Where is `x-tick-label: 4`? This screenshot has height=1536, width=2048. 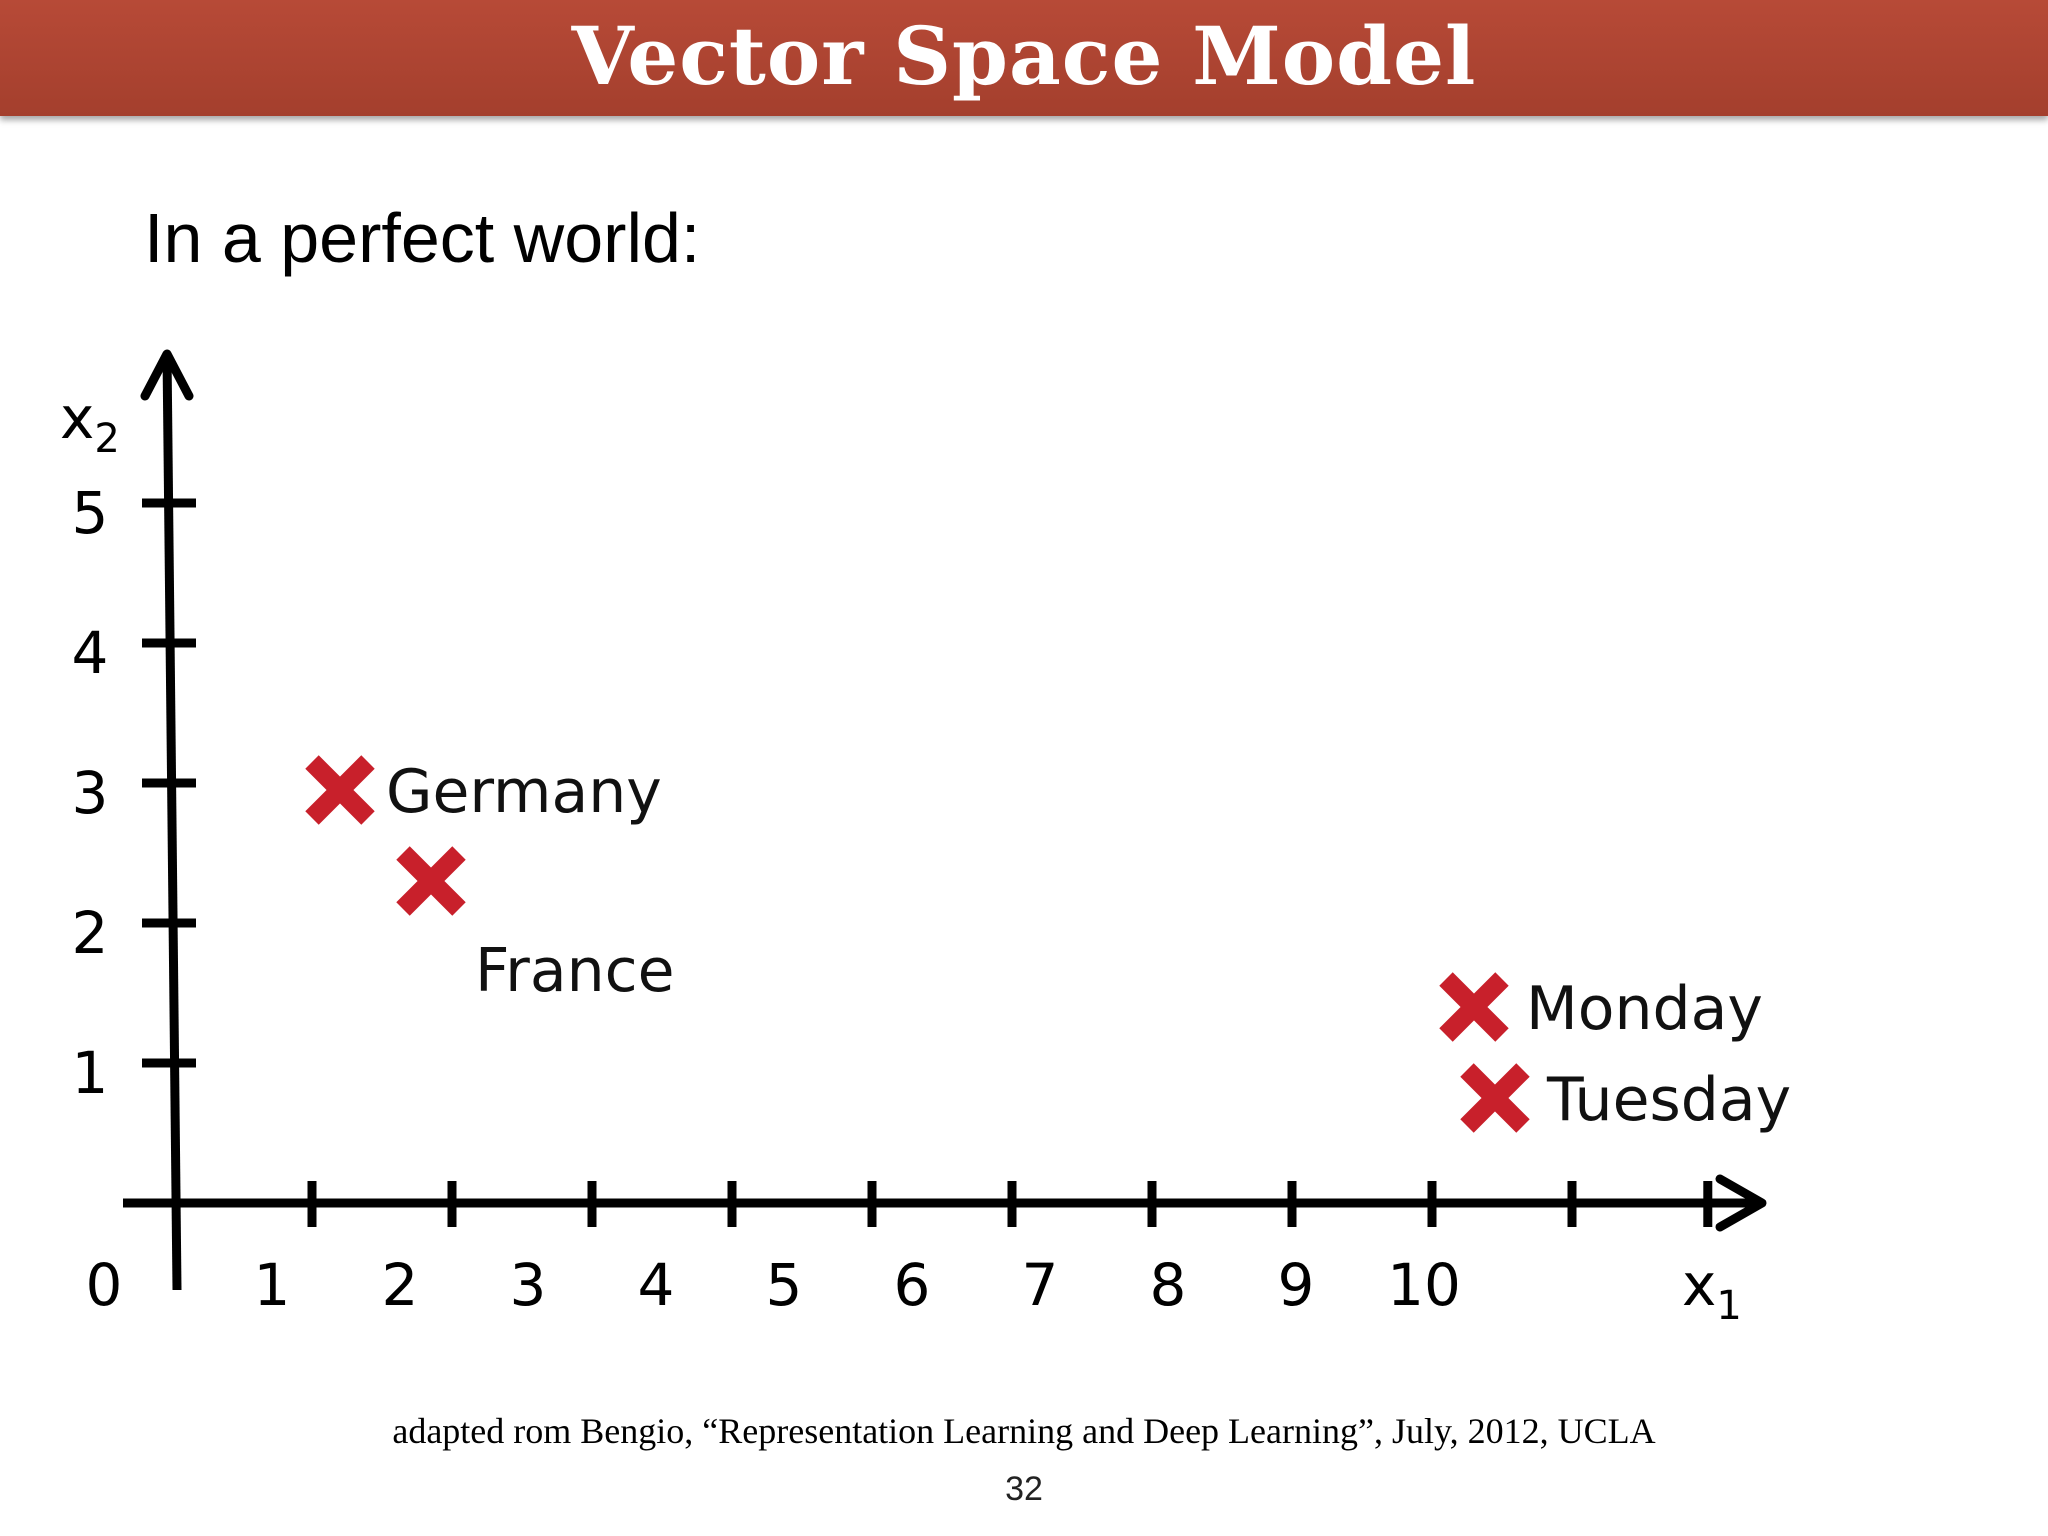
x-tick-label: 4 is located at coordinates (656, 1285).